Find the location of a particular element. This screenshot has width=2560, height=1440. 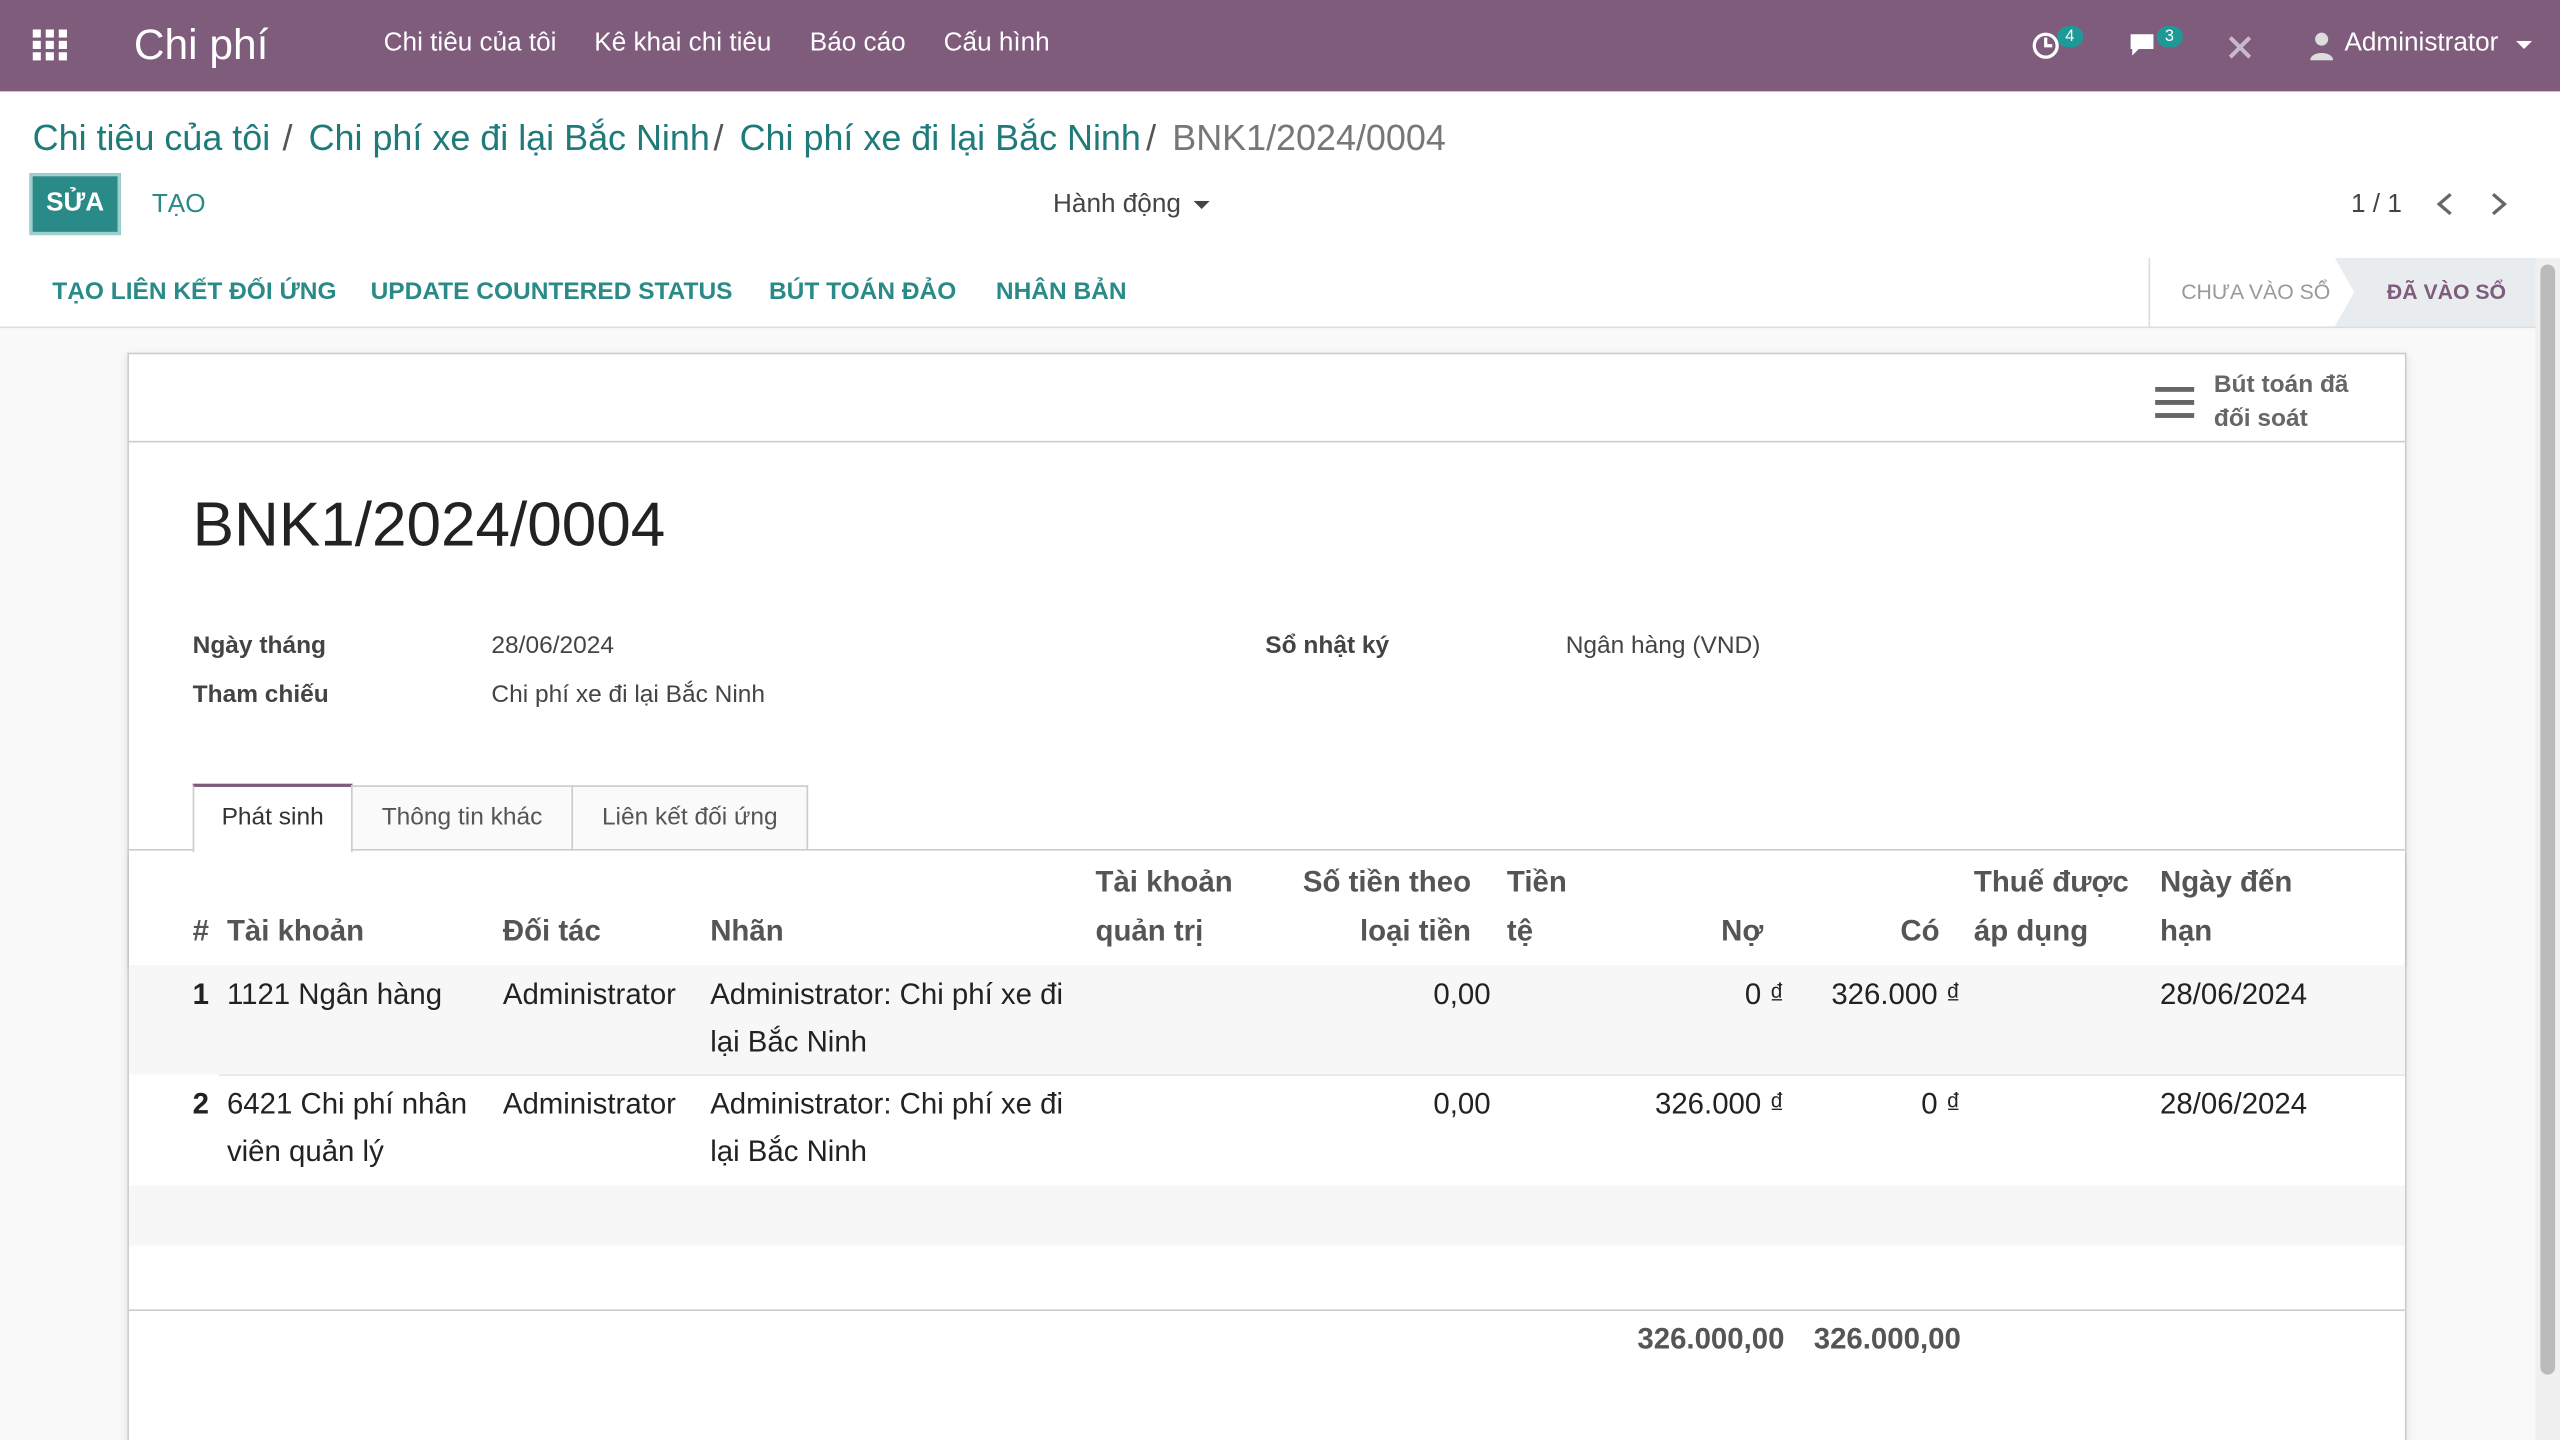

column-header: Đối tác is located at coordinates (551, 930).